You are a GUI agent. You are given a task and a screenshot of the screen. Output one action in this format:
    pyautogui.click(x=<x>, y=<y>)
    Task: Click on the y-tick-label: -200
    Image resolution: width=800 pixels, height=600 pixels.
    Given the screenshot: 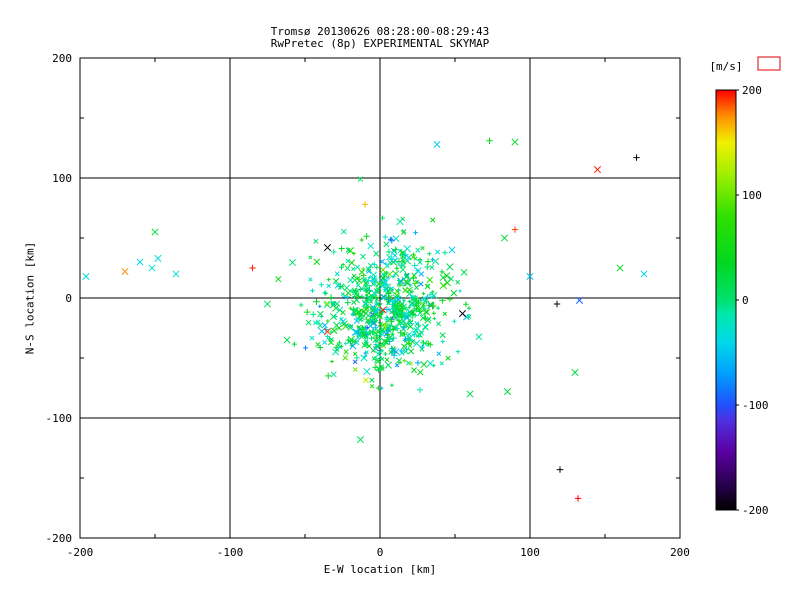 What is the action you would take?
    pyautogui.click(x=59, y=538)
    